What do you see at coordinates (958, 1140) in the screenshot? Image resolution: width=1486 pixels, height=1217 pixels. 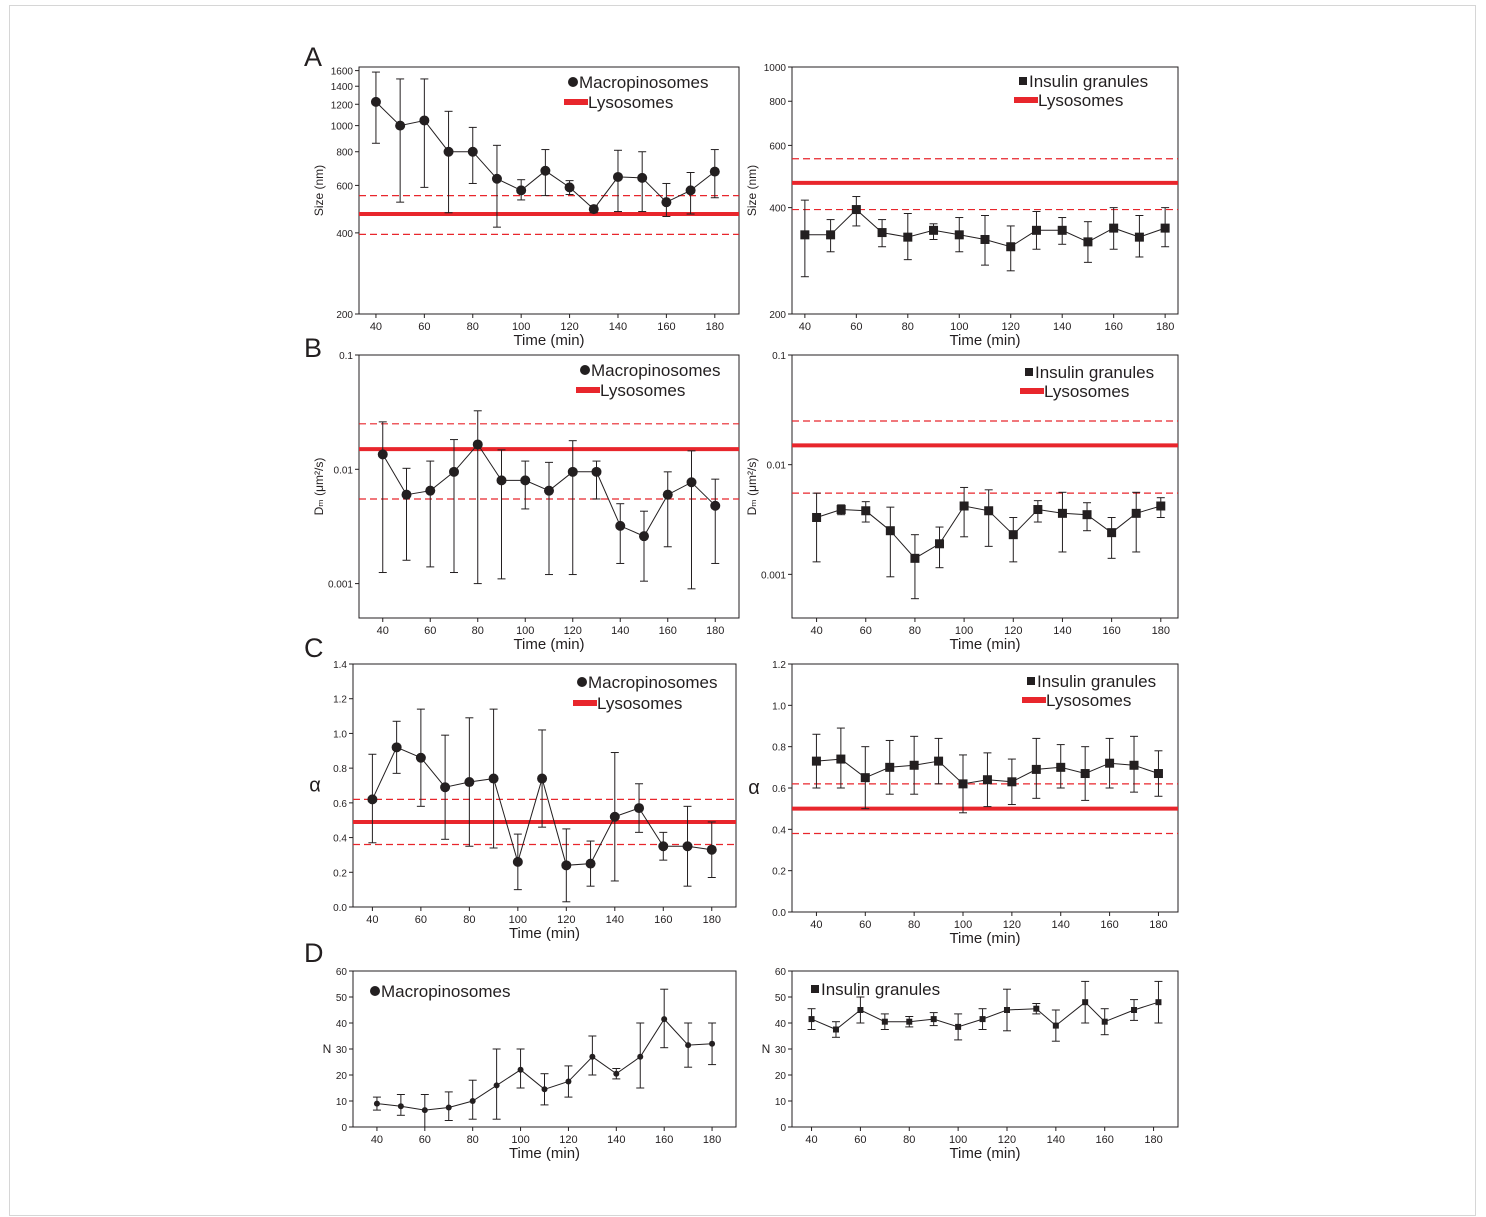 I see `x-tick-label: 100` at bounding box center [958, 1140].